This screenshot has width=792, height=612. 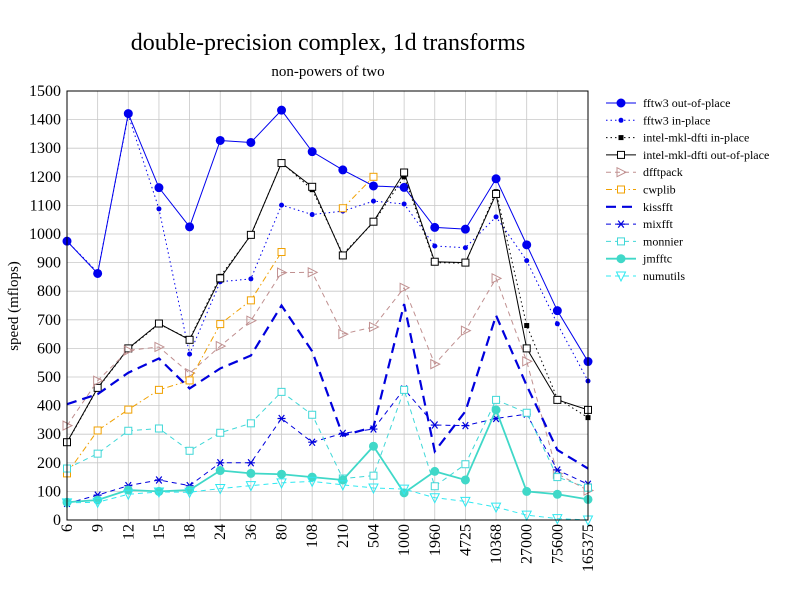 What do you see at coordinates (676, 120) in the screenshot?
I see `legend-label: fftw3 in-place` at bounding box center [676, 120].